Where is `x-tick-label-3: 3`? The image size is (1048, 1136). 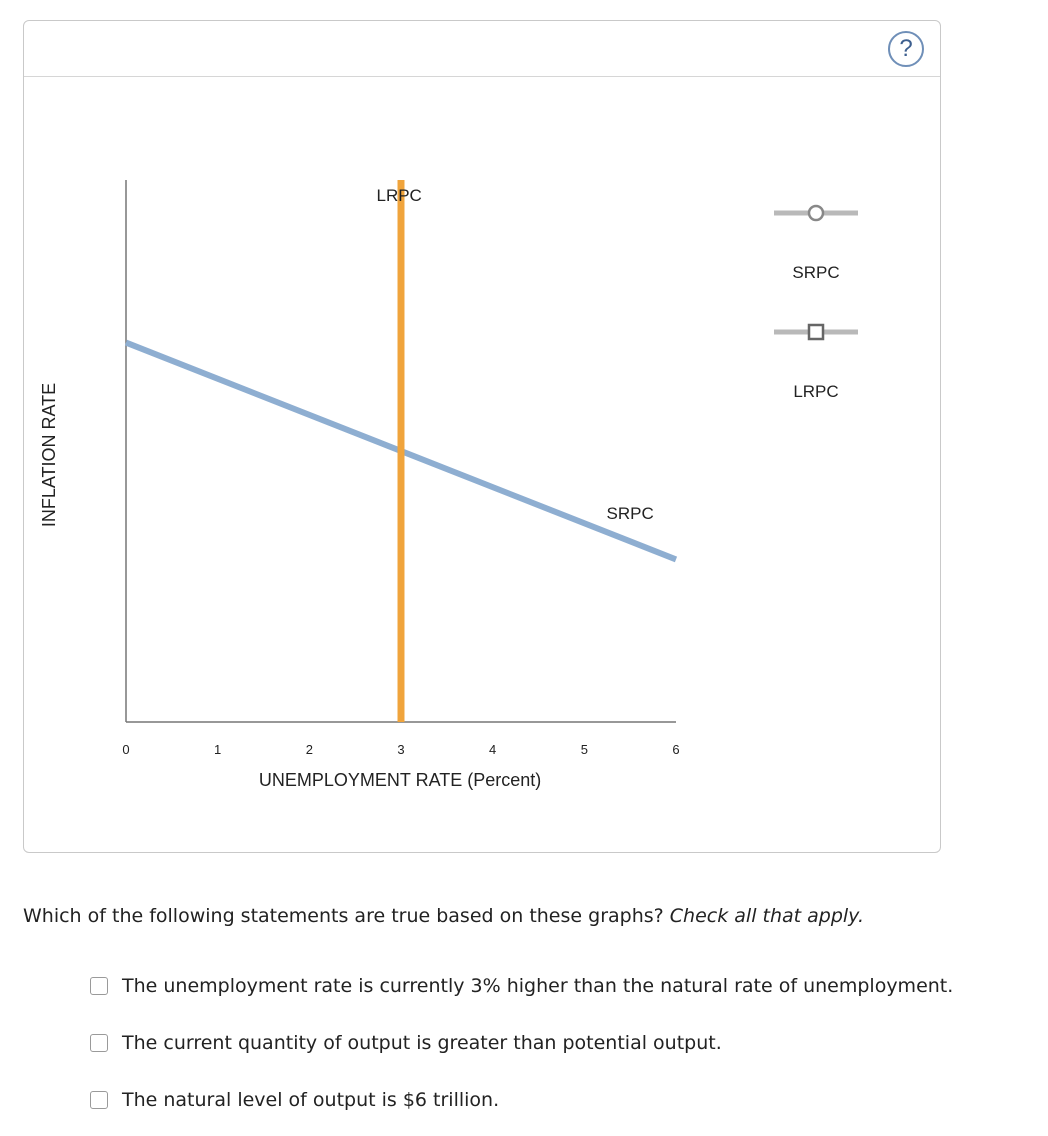 x-tick-label-3: 3 is located at coordinates (400, 749).